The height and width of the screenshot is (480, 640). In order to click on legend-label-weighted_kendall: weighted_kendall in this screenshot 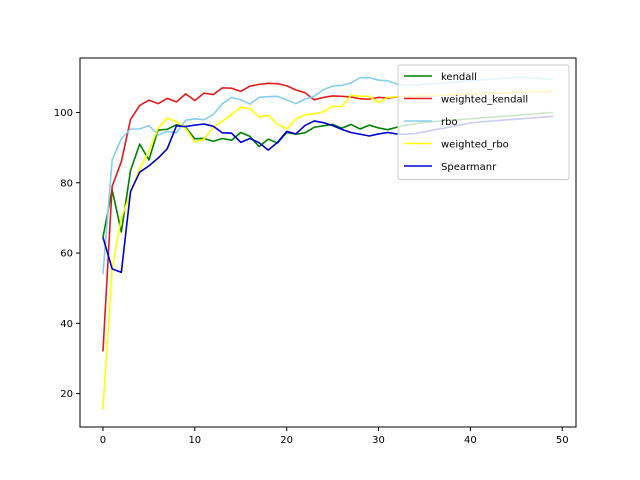, I will do `click(484, 100)`.